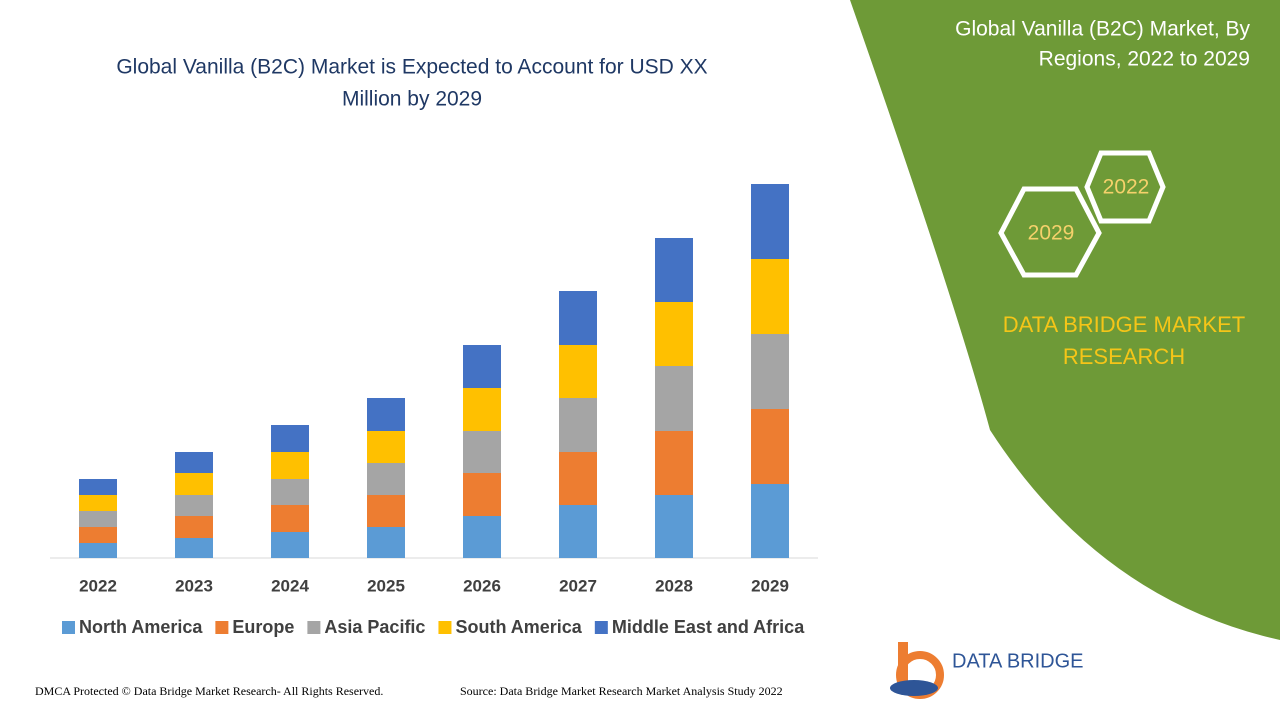  I want to click on legend-label: Middle East and Africa, so click(708, 627).